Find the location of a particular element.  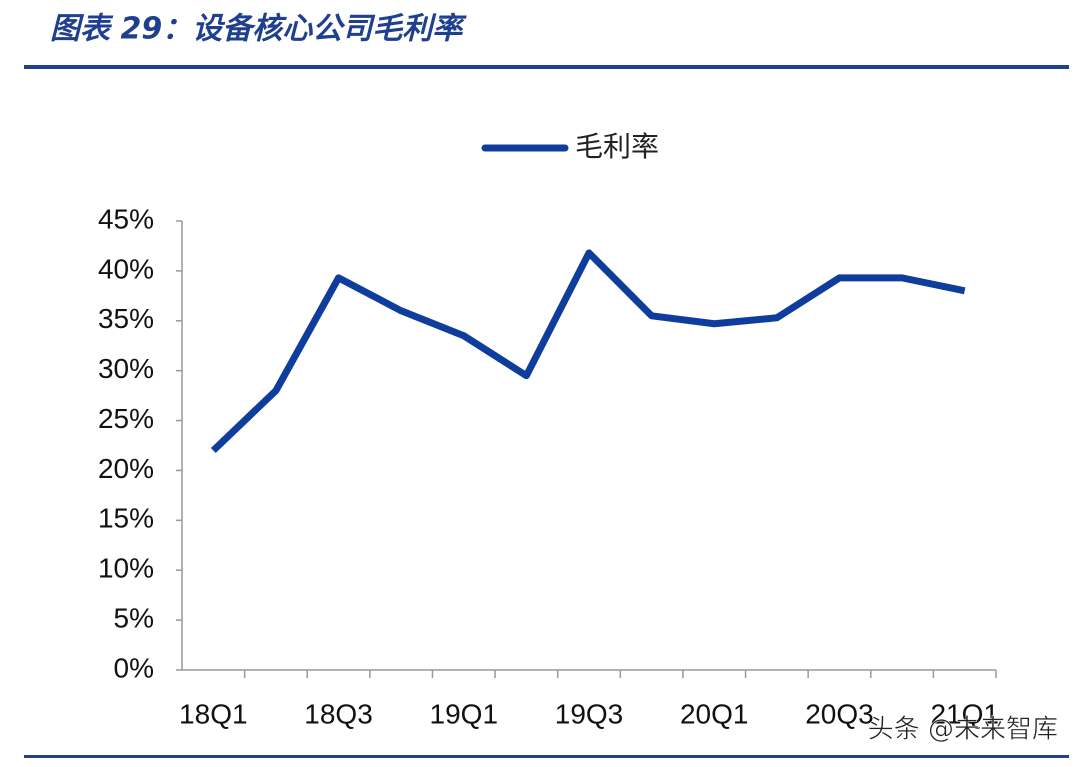

y-tick-label: 40% is located at coordinates (126, 268).